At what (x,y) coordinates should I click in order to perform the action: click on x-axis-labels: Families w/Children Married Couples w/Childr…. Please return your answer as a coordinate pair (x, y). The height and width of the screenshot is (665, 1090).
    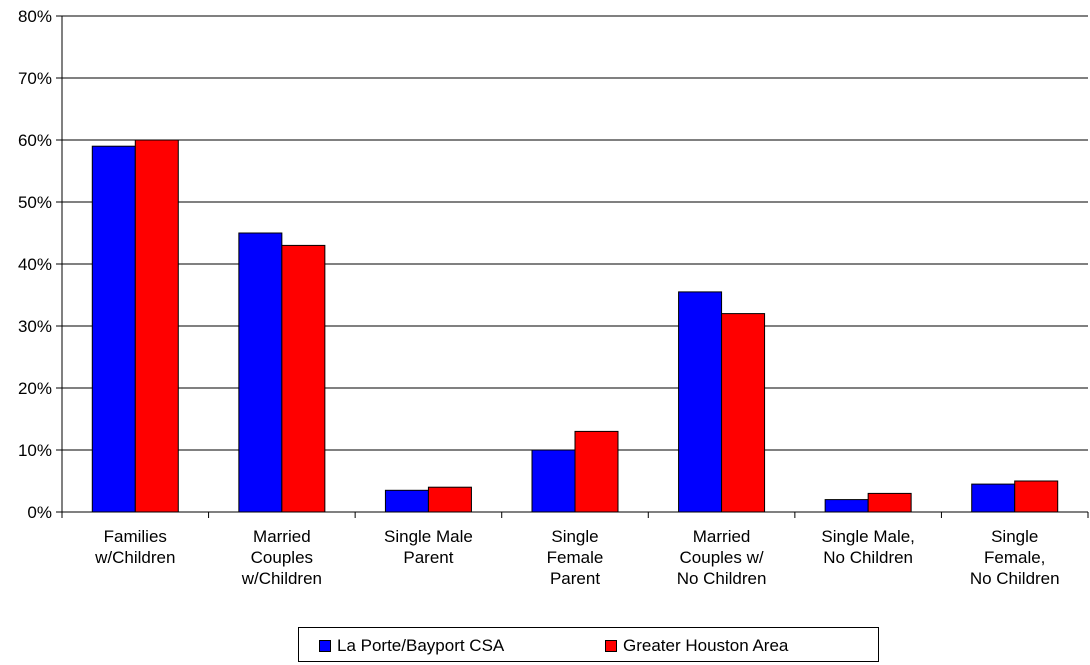
    Looking at the image, I should click on (576, 557).